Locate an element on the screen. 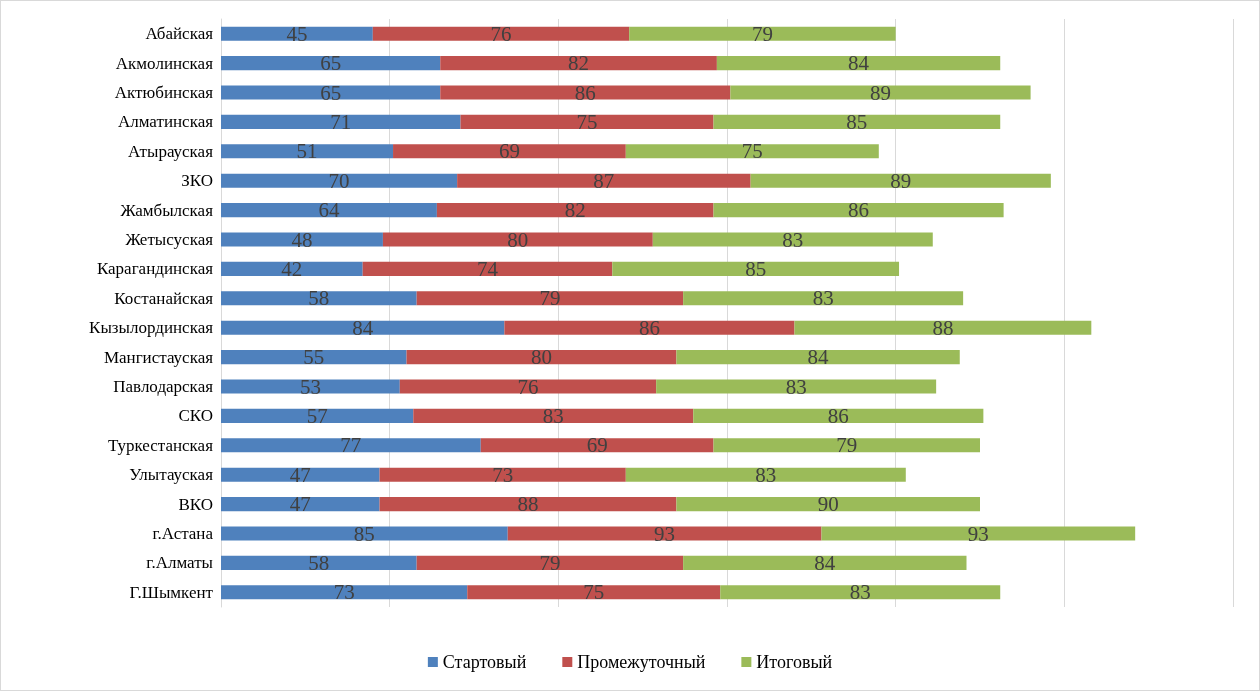 The image size is (1260, 691). y-tick-label: Г.Шымкент is located at coordinates (171, 592).